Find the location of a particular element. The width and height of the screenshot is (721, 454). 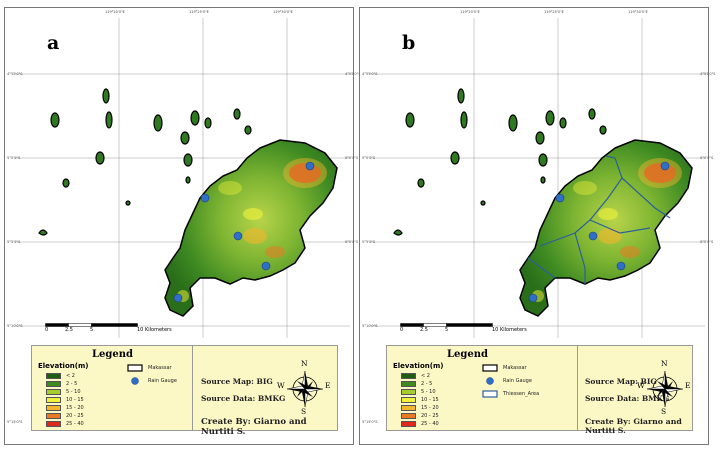

thiessen-polygons is located at coordinates (599, 219).